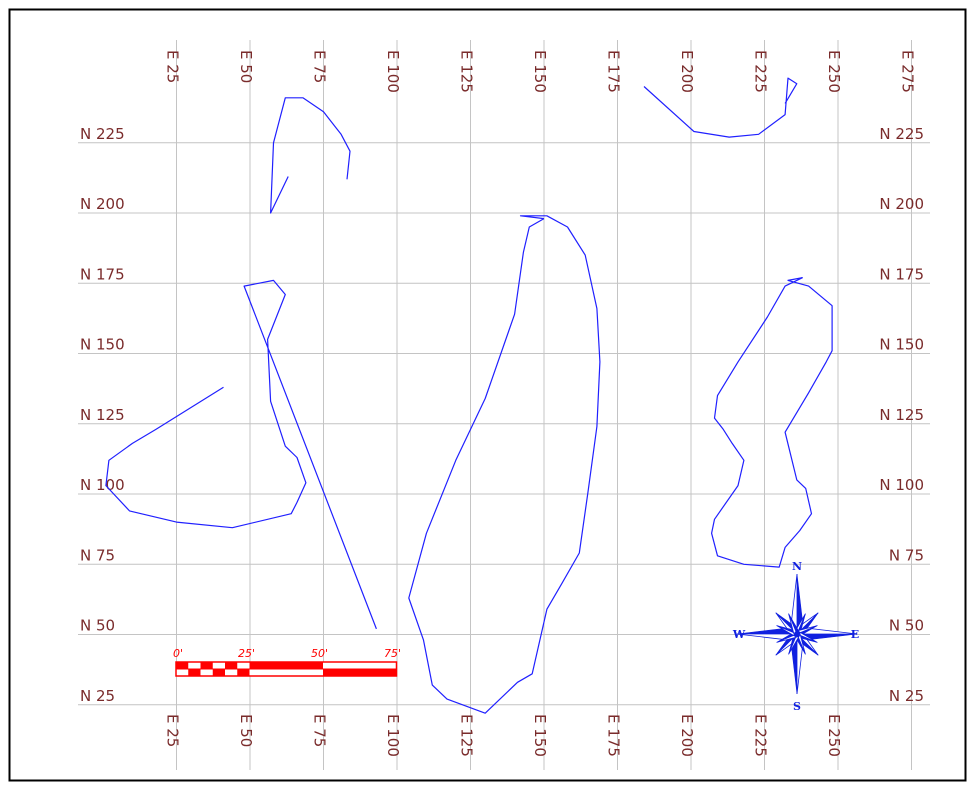 Image resolution: width=975 pixels, height=790 pixels. Describe the element at coordinates (320, 66) in the screenshot. I see `easting-label-top-75: E 75` at that location.